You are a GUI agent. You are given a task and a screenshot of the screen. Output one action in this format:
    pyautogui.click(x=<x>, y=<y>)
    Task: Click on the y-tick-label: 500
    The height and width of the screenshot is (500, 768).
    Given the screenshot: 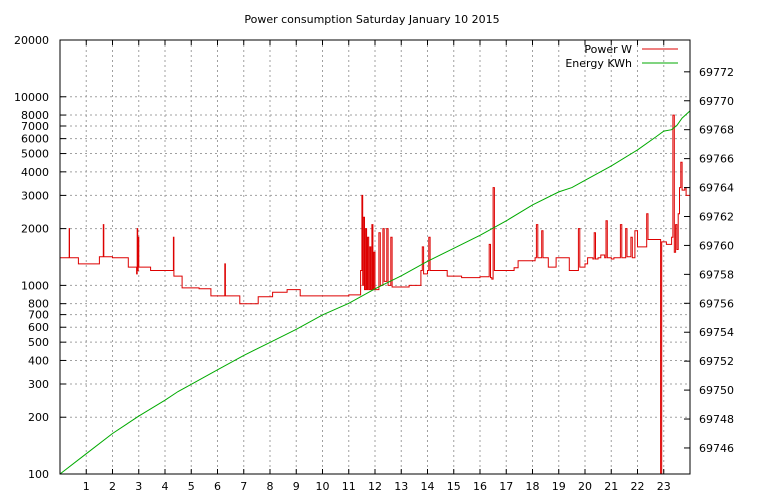 What is the action you would take?
    pyautogui.click(x=38, y=342)
    